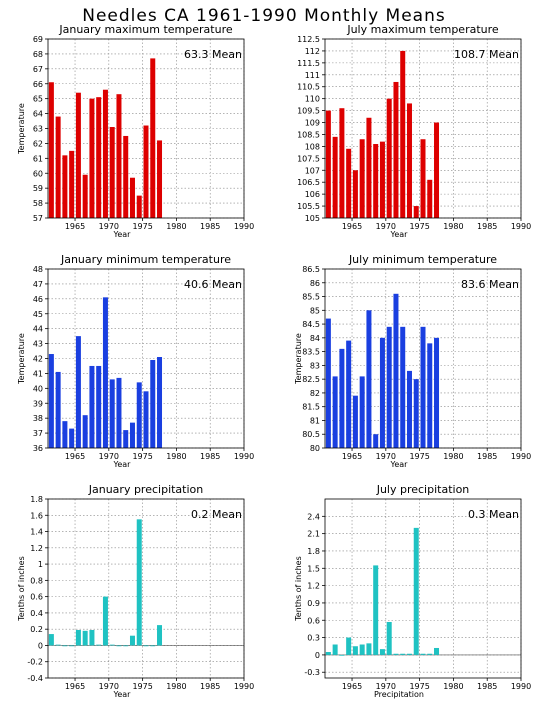 The width and height of the screenshot is (543, 711). Describe the element at coordinates (308, 158) in the screenshot. I see `y-tick-label: 107.5` at that location.